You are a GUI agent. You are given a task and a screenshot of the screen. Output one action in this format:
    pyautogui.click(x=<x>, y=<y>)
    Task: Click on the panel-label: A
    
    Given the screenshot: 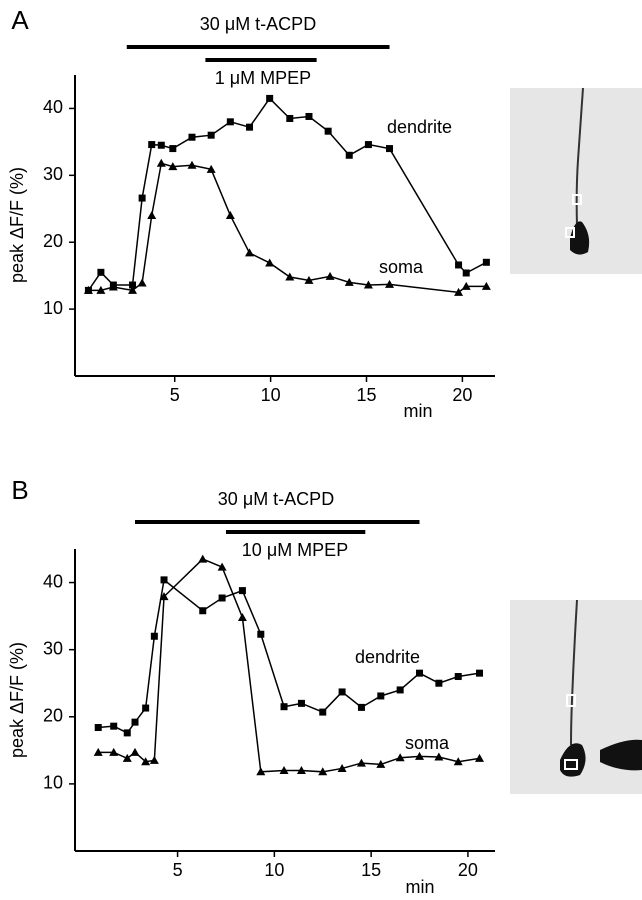 What is the action you would take?
    pyautogui.click(x=20, y=20)
    